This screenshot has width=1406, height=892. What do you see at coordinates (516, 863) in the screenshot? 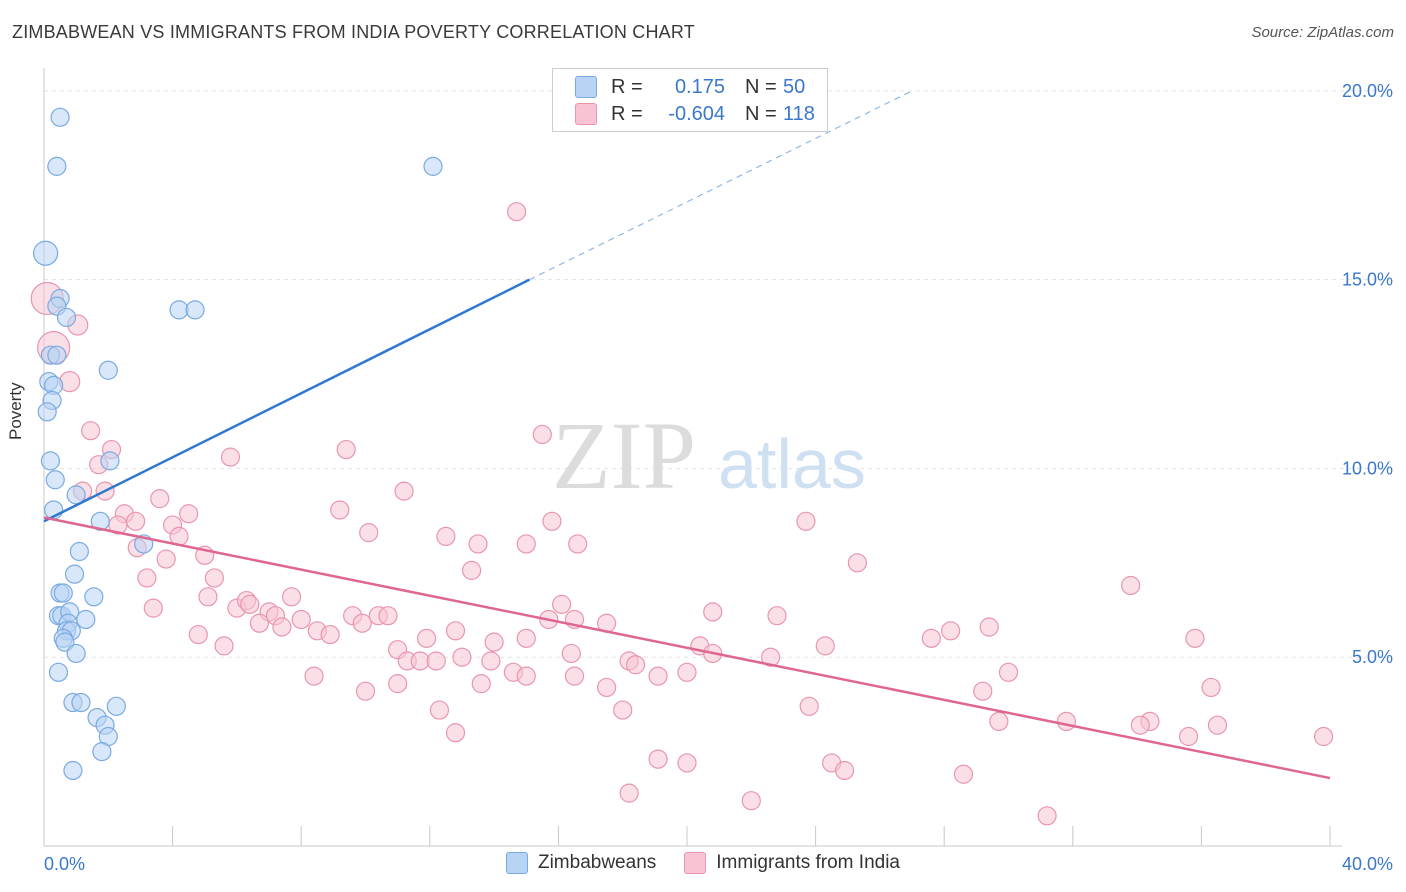
I see `legend-swatch-zimbabweans` at bounding box center [516, 863].